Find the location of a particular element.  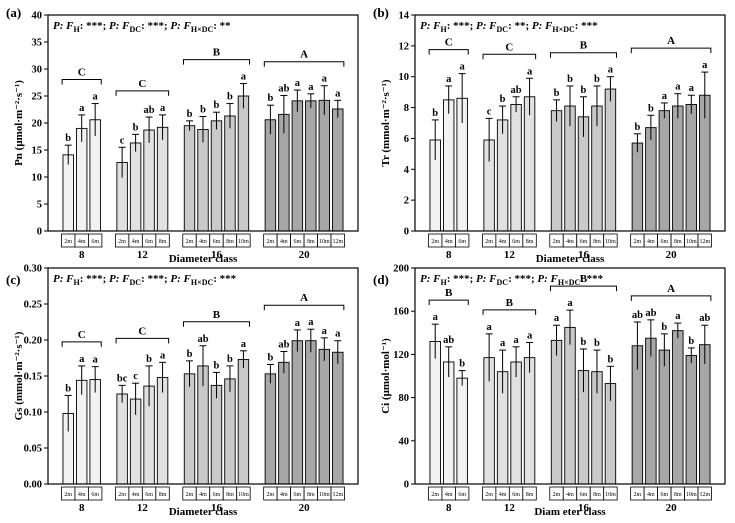

x-group-label: 16 is located at coordinates (217, 508).